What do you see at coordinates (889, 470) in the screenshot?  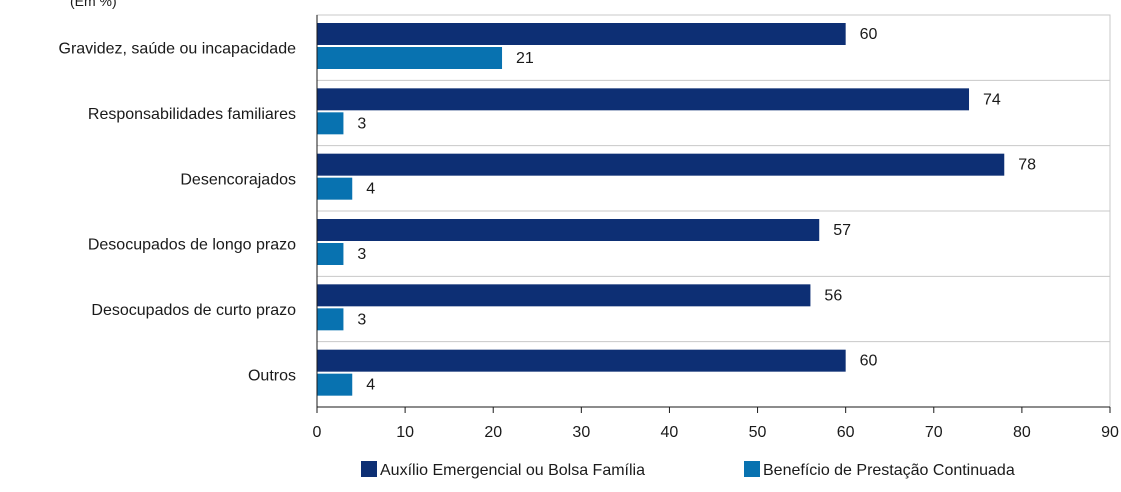 I see `legend-label: Benefício de Prestação Continuada` at bounding box center [889, 470].